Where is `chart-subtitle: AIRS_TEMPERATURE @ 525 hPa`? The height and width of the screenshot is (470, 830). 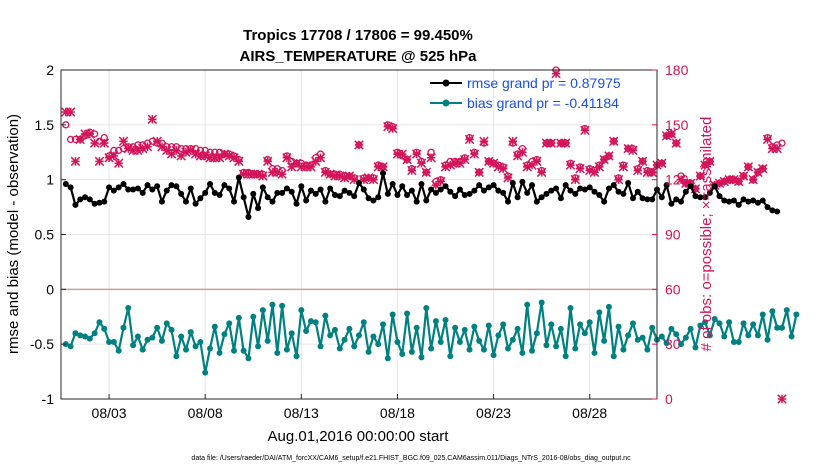 chart-subtitle: AIRS_TEMPERATURE @ 525 hPa is located at coordinates (359, 56).